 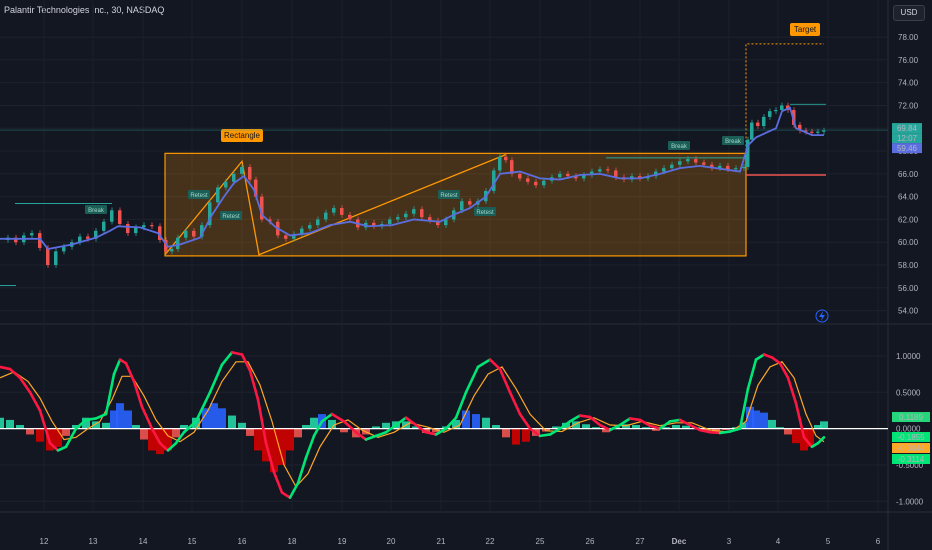 What do you see at coordinates (907, 138) in the screenshot?
I see `price-axis-label: 12:07` at bounding box center [907, 138].